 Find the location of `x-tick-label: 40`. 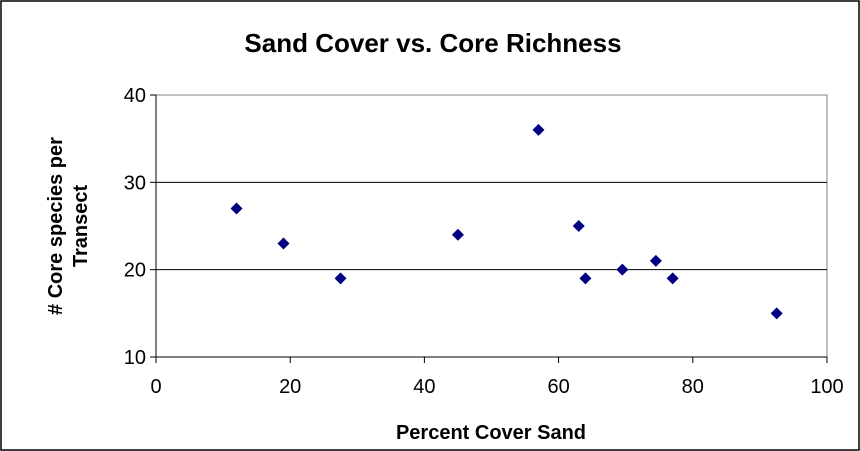

x-tick-label: 40 is located at coordinates (424, 387).